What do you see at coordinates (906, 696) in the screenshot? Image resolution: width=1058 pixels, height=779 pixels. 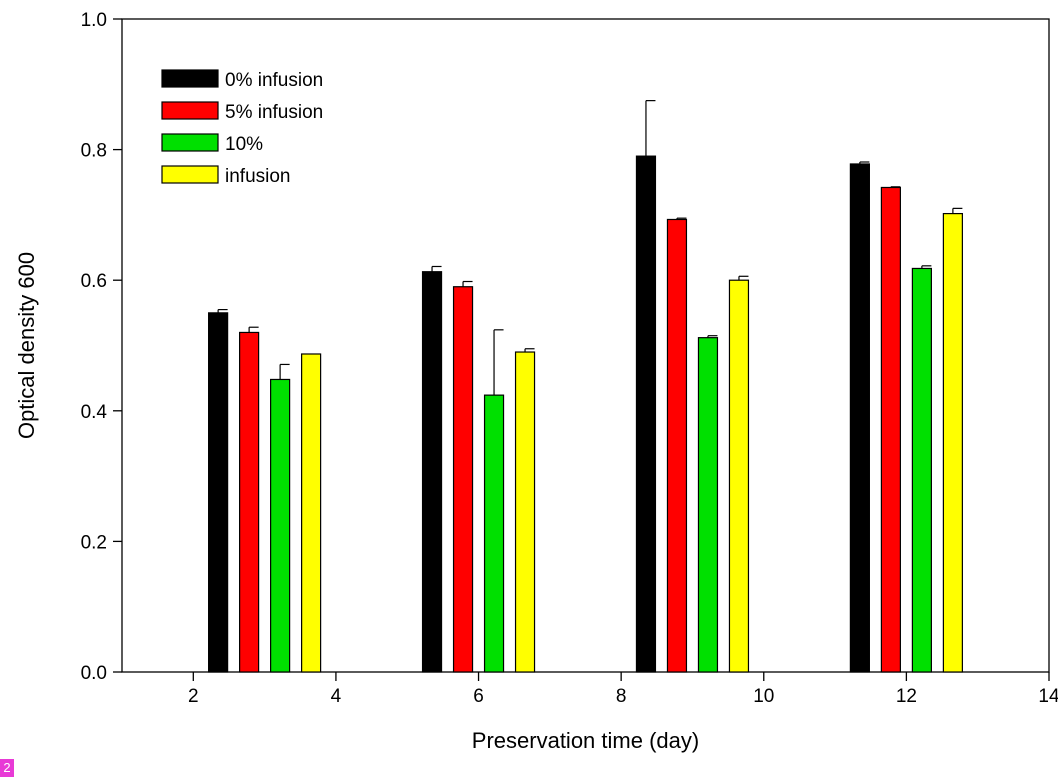 I see `x-tick-label: 12` at bounding box center [906, 696].